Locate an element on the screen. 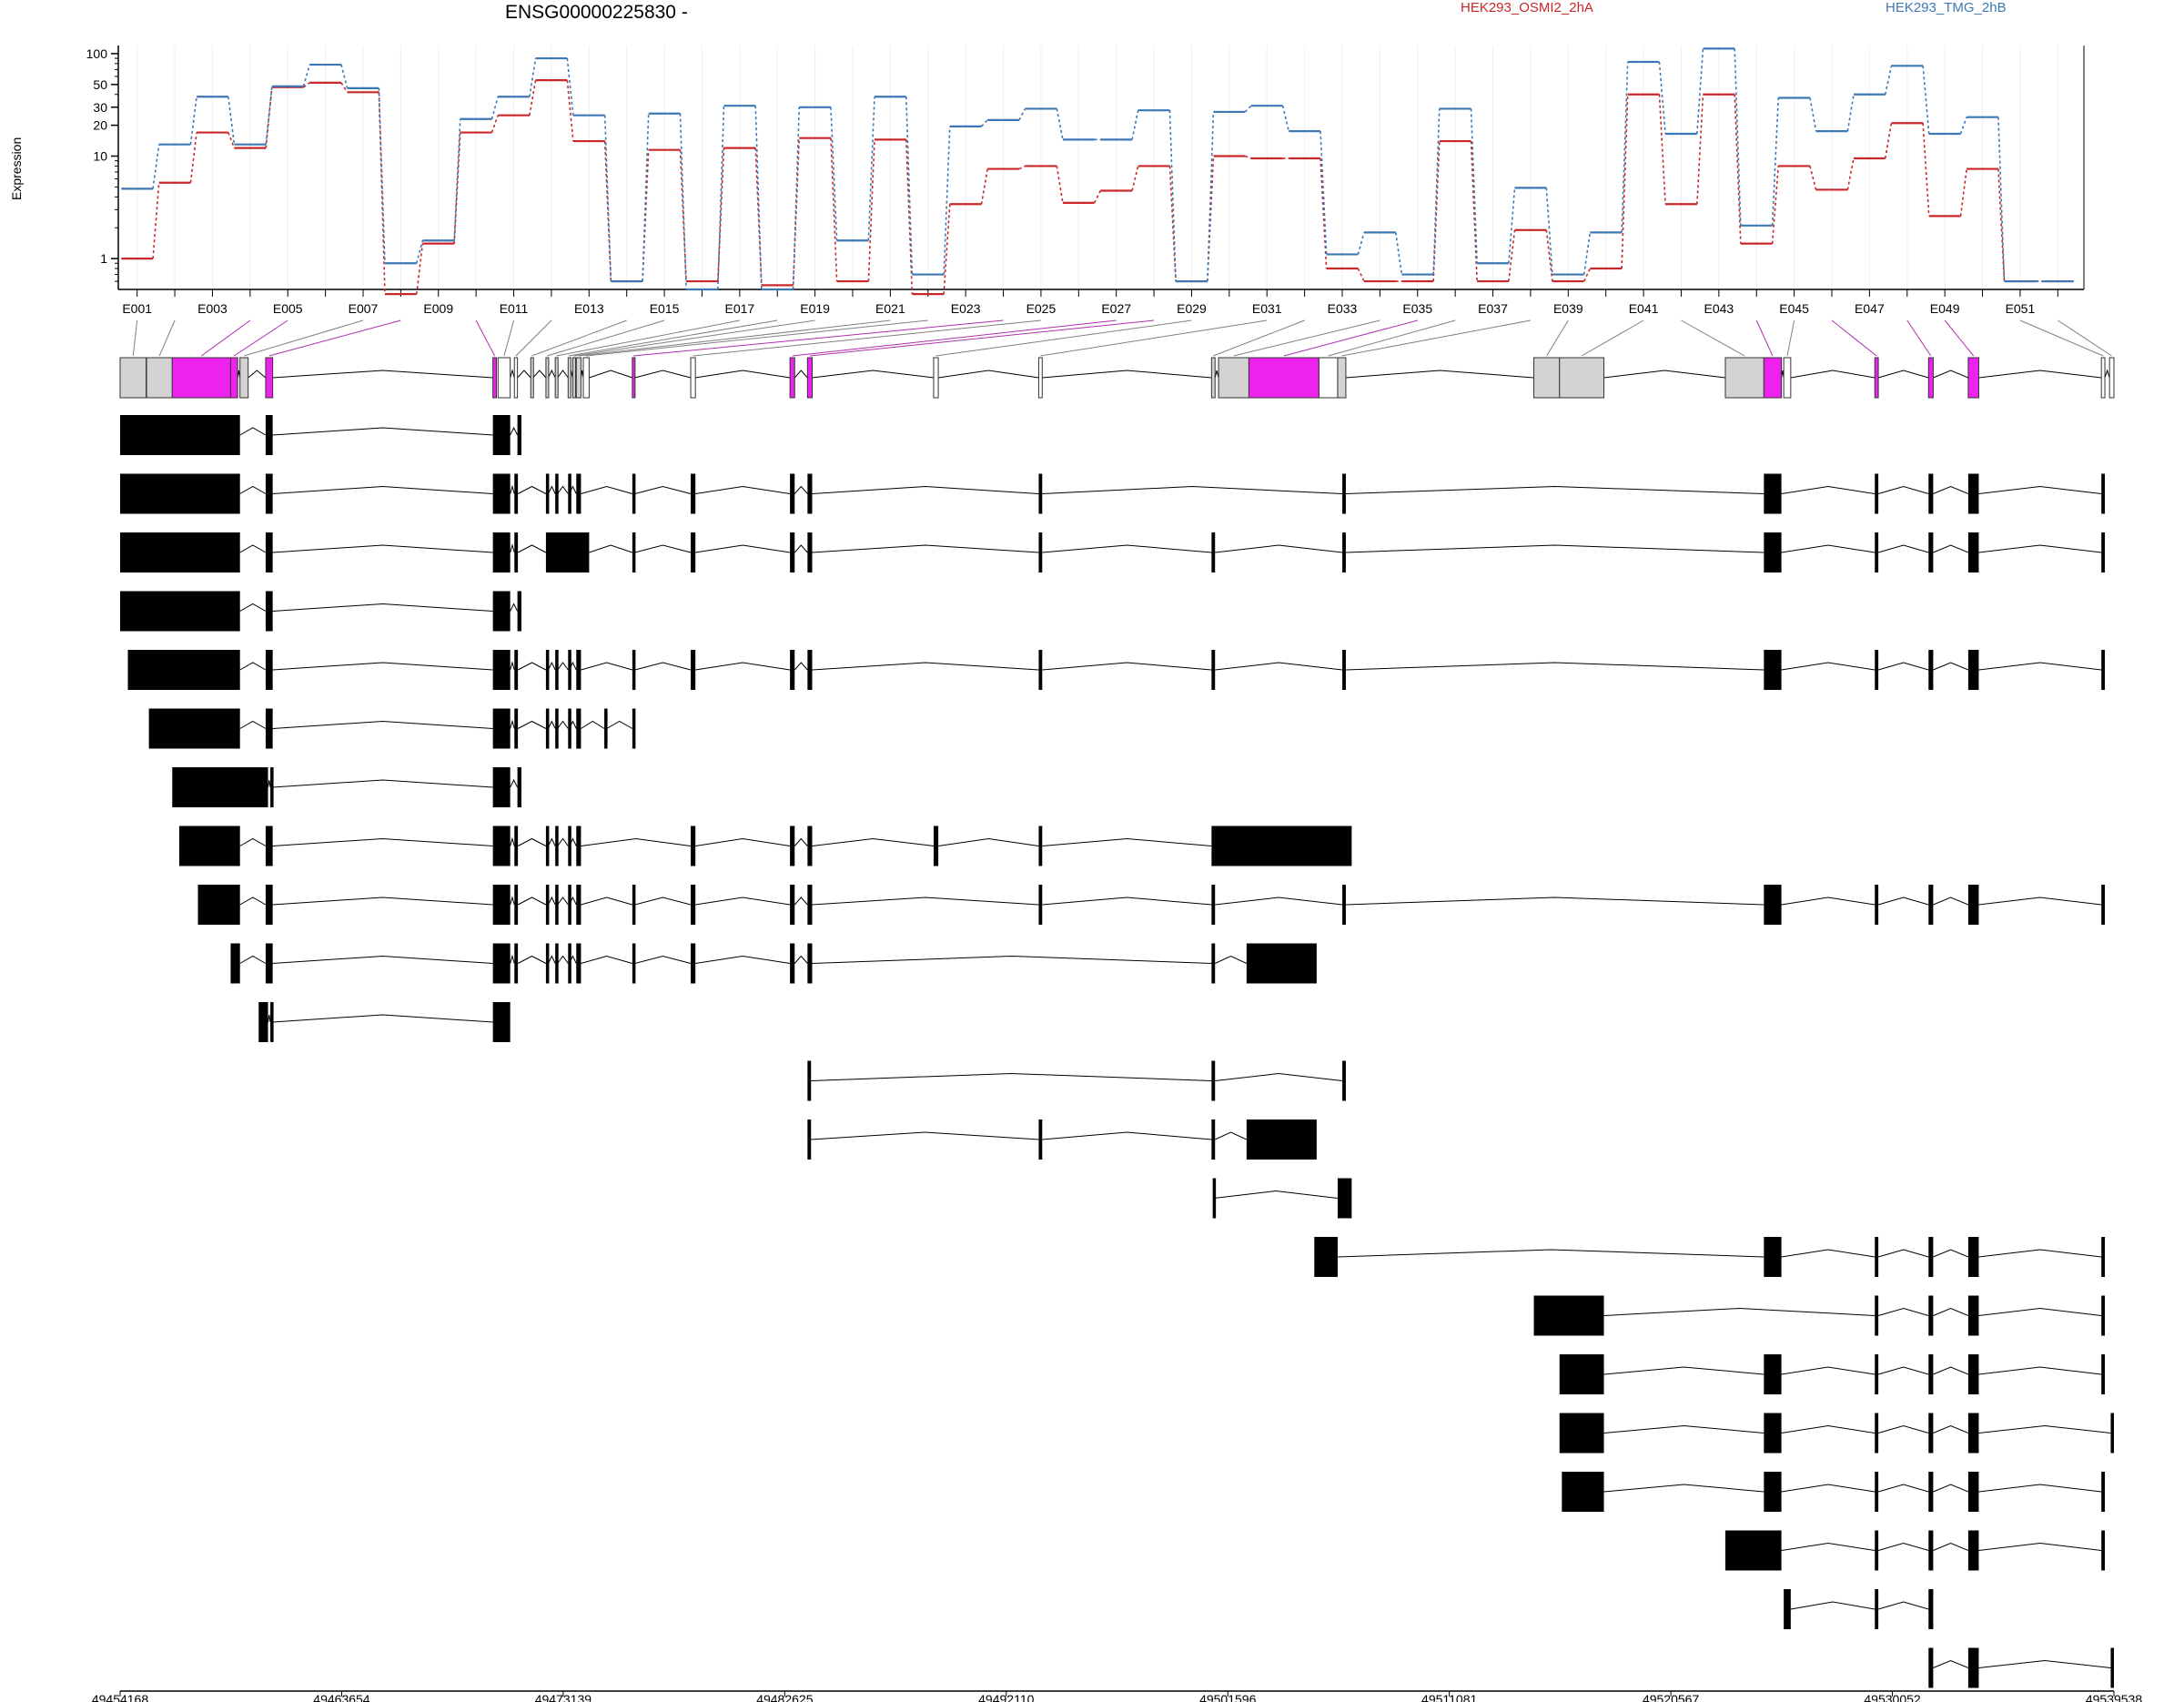 Image resolution: width=2184 pixels, height=1702 pixels. chart-title: ENSG00000225830 - is located at coordinates (597, 12).